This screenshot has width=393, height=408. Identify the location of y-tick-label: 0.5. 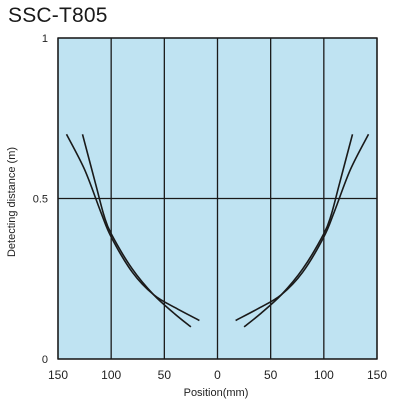
(40, 200).